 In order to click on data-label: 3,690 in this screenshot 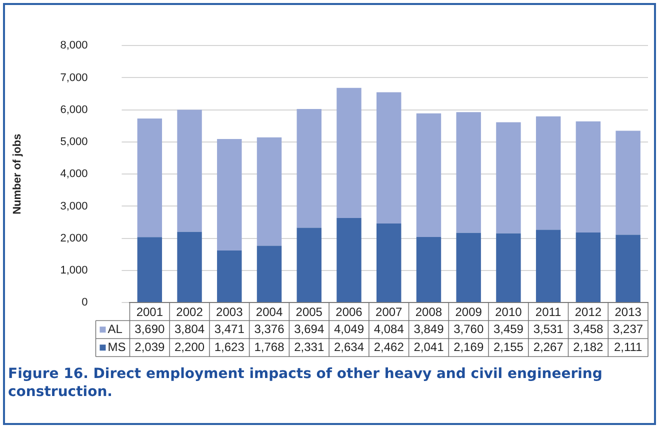, I will do `click(149, 329)`.